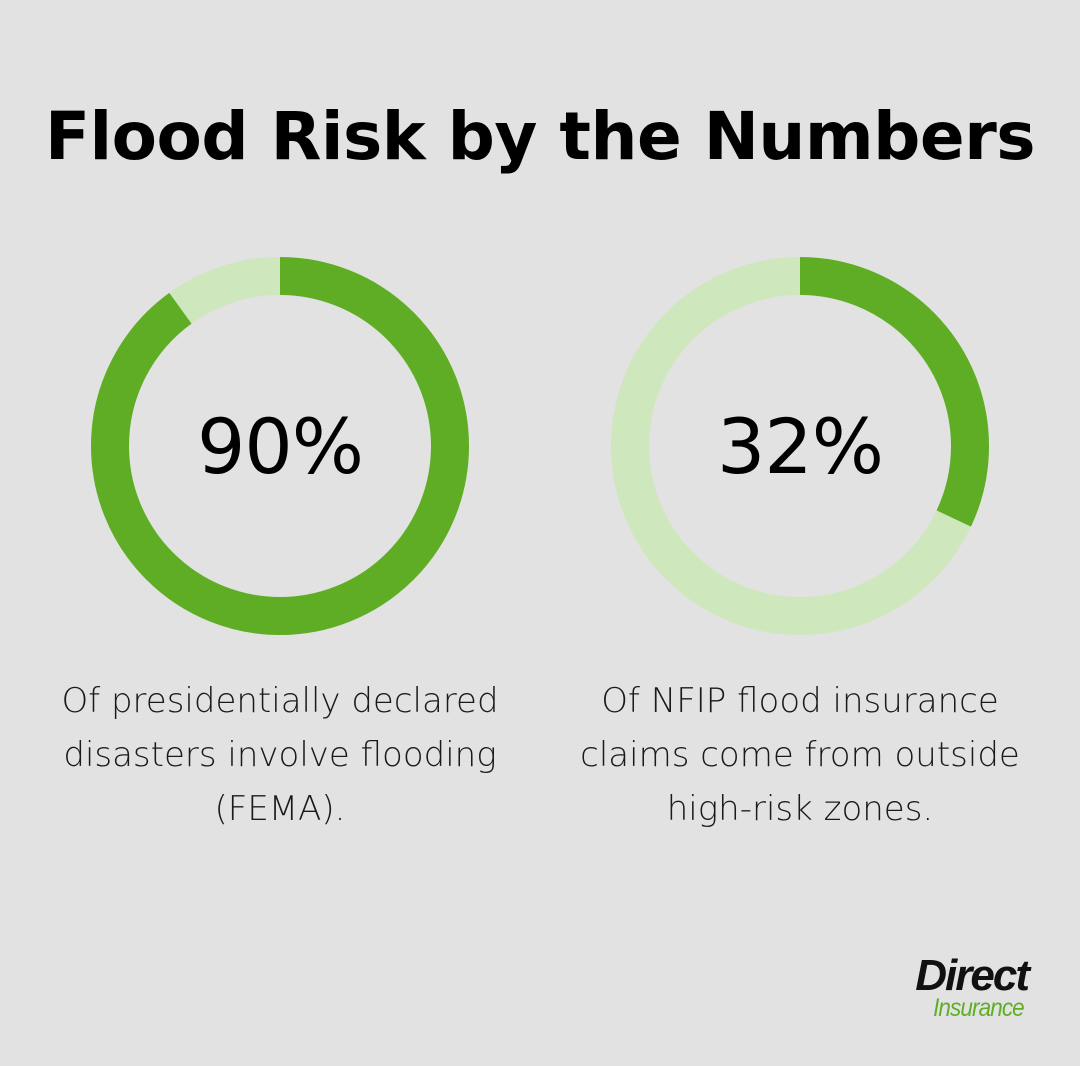  What do you see at coordinates (972, 975) in the screenshot?
I see `logo-wordmark-direct: Direct` at bounding box center [972, 975].